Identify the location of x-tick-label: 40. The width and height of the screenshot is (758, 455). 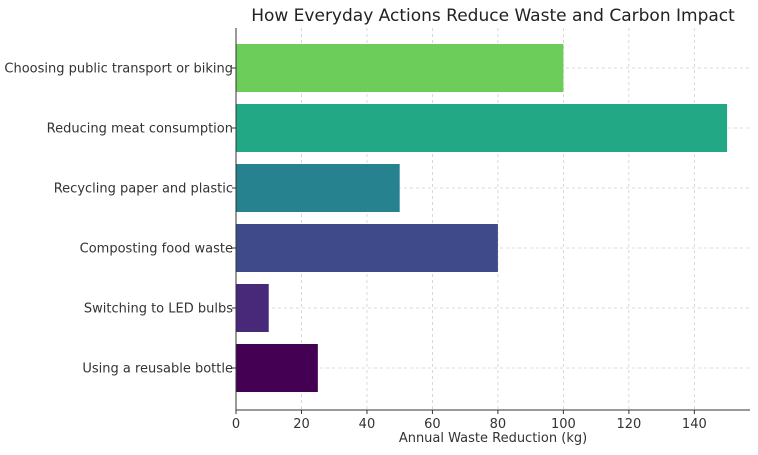
(367, 424).